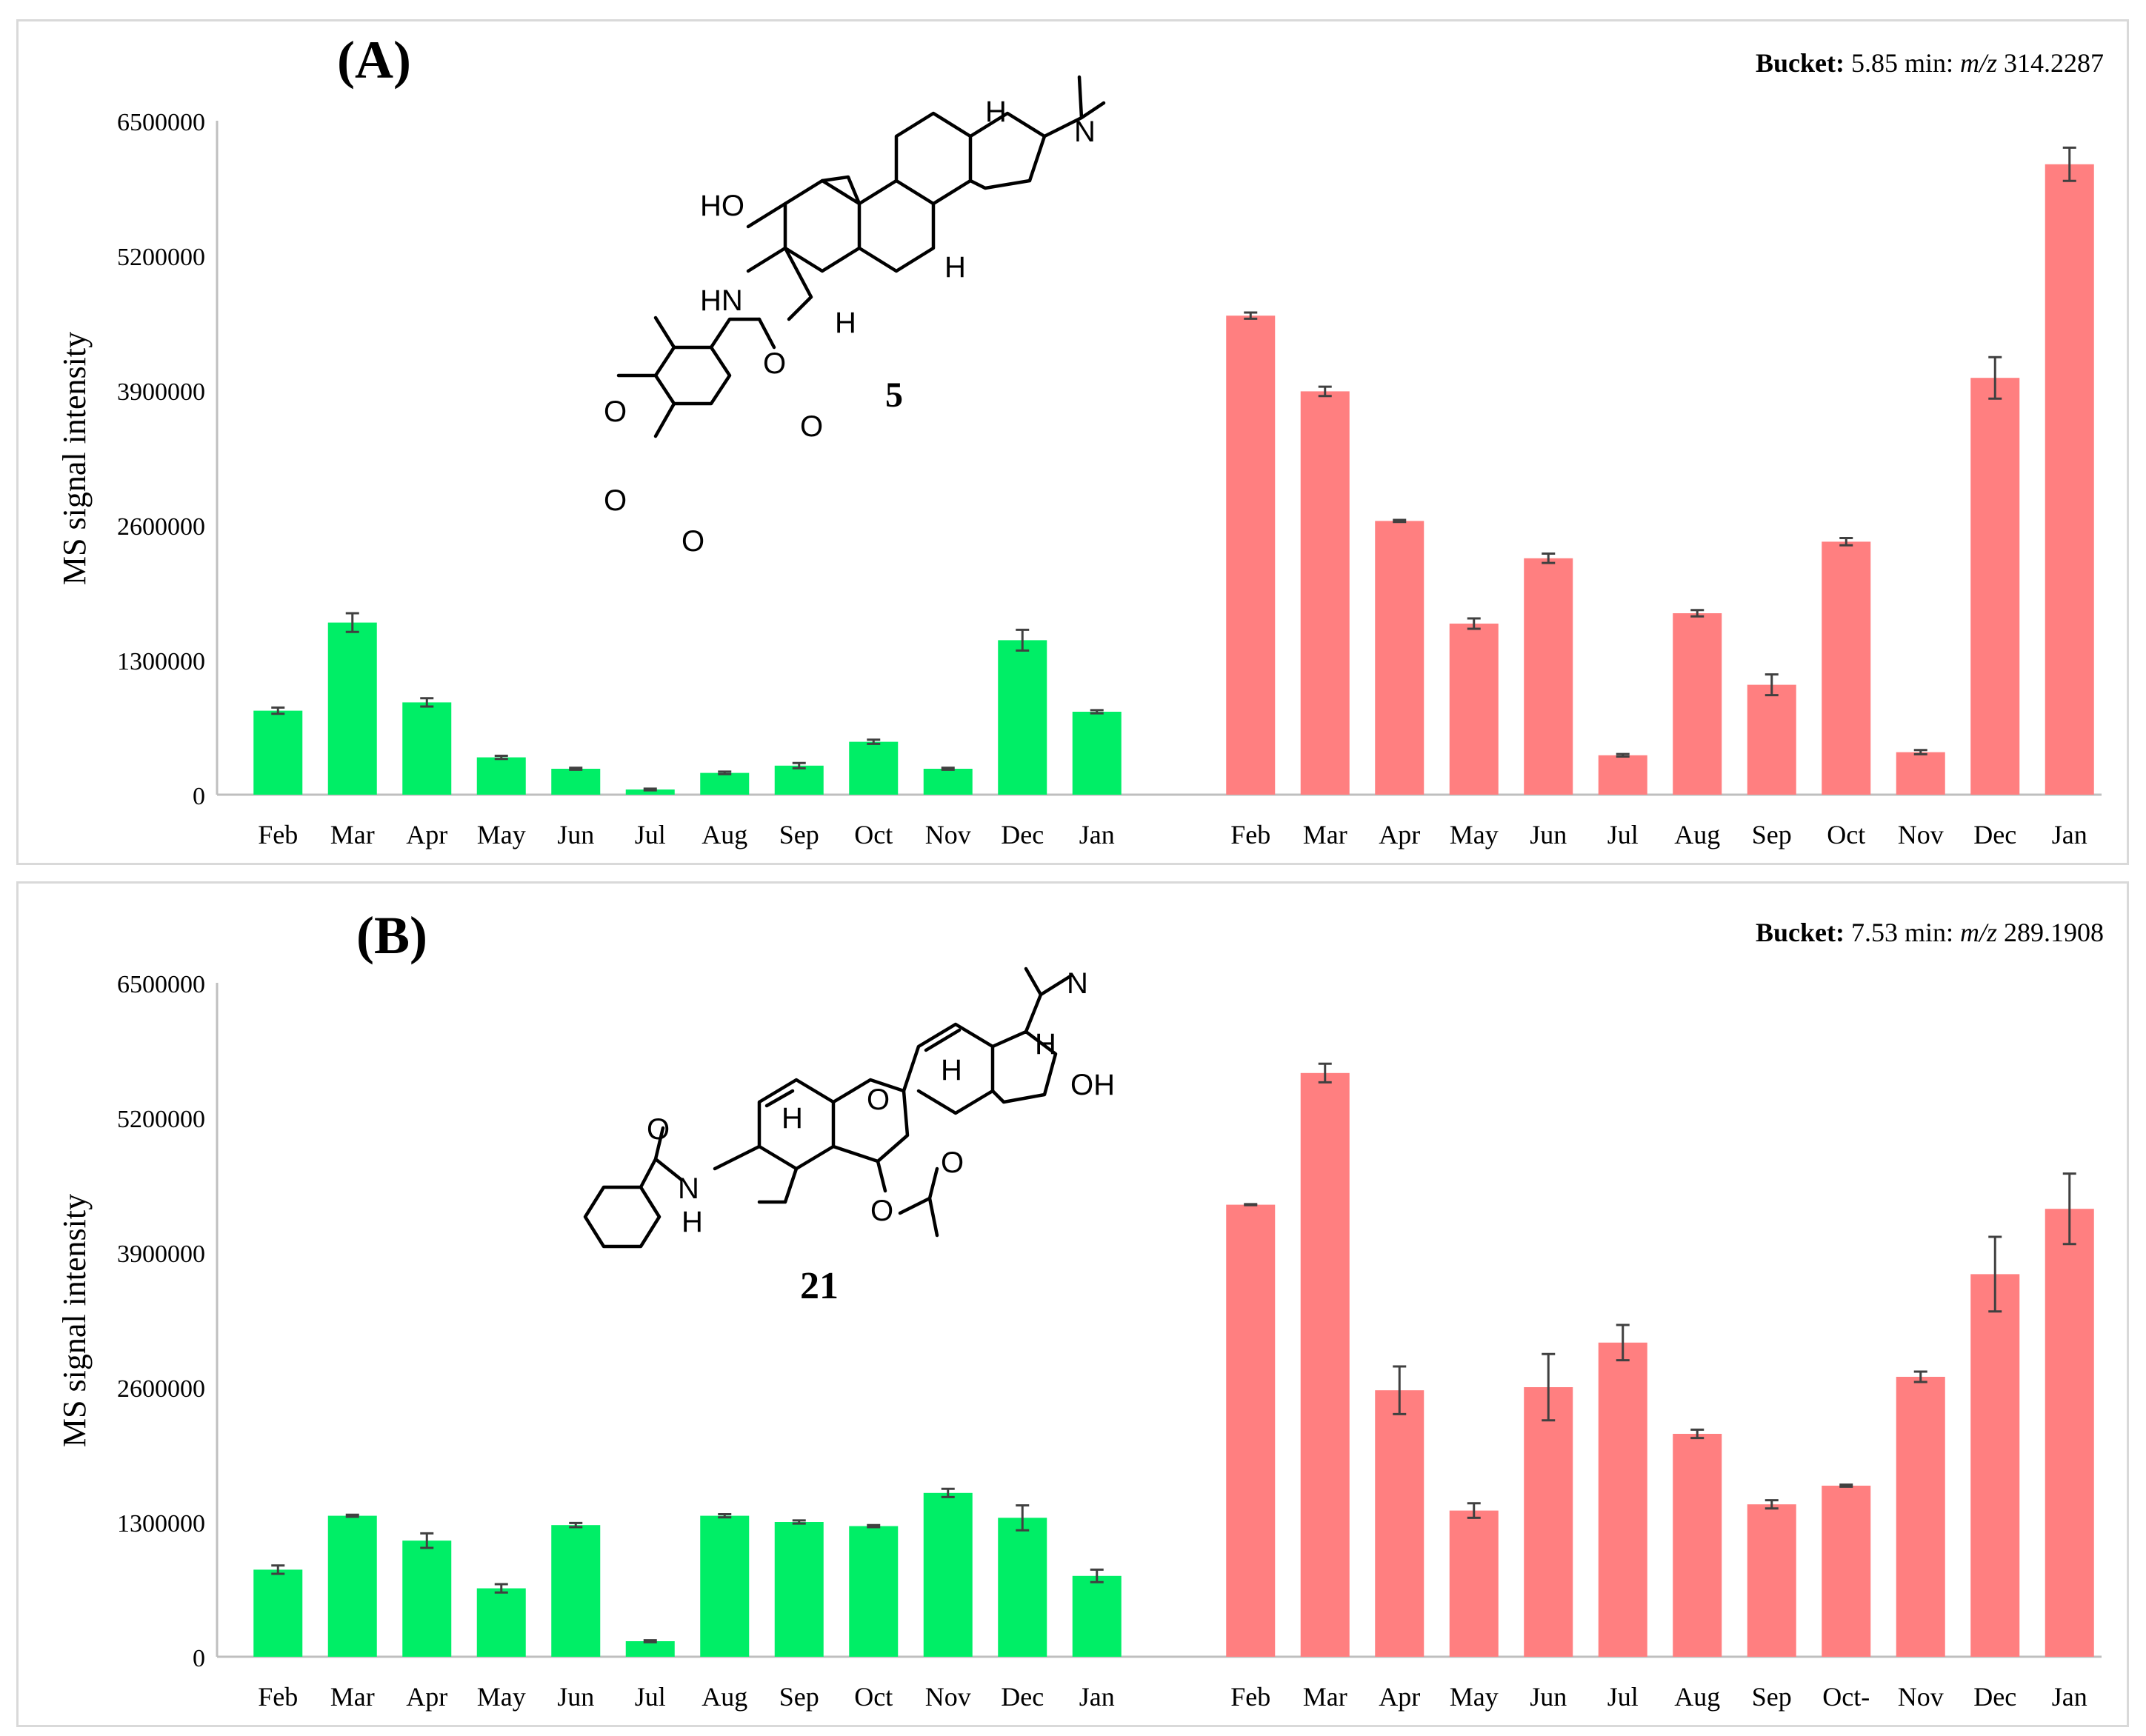 The image size is (2146, 1736). Describe the element at coordinates (1085, 132) in the screenshot. I see `n-label: N` at that location.